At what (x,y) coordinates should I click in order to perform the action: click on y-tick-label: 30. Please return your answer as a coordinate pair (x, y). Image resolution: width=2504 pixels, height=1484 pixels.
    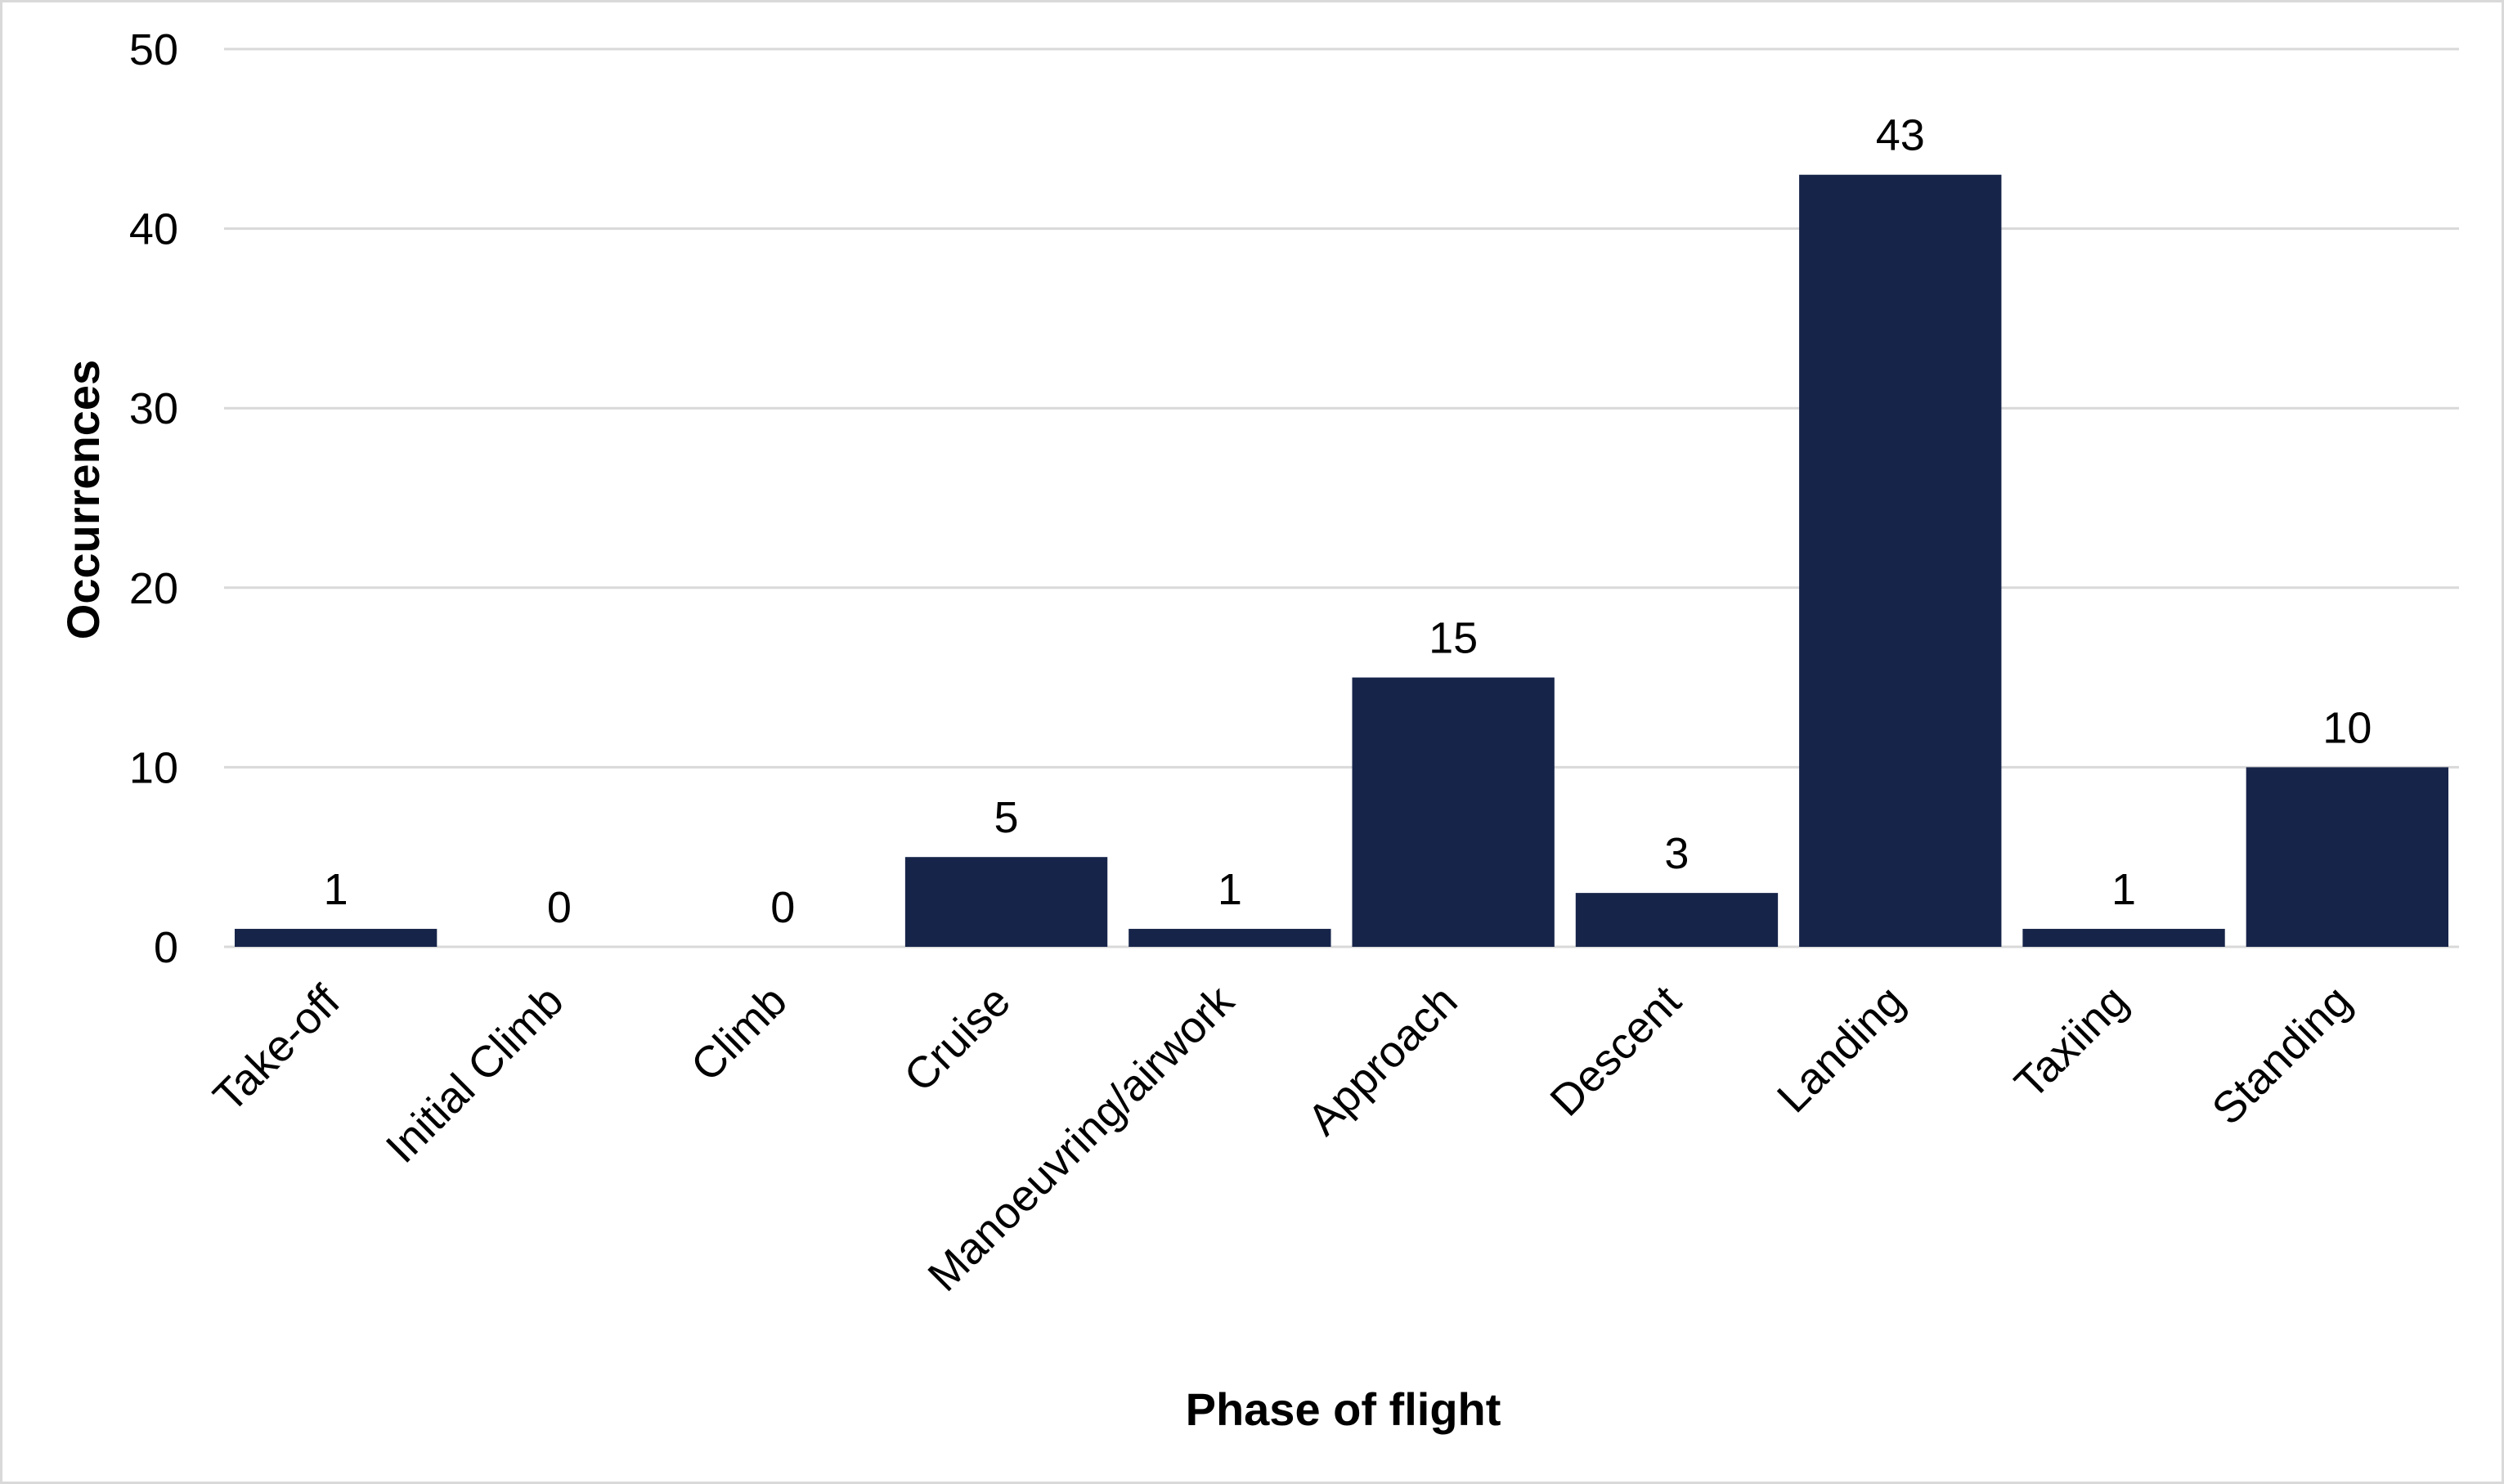
    Looking at the image, I should click on (153, 408).